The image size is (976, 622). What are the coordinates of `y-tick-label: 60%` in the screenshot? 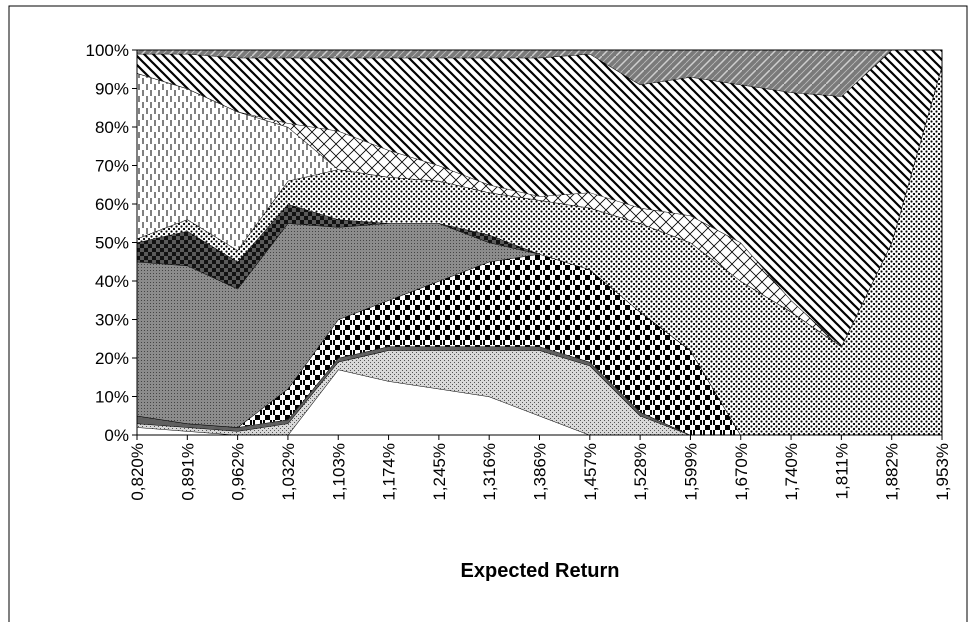 It's located at (112, 204).